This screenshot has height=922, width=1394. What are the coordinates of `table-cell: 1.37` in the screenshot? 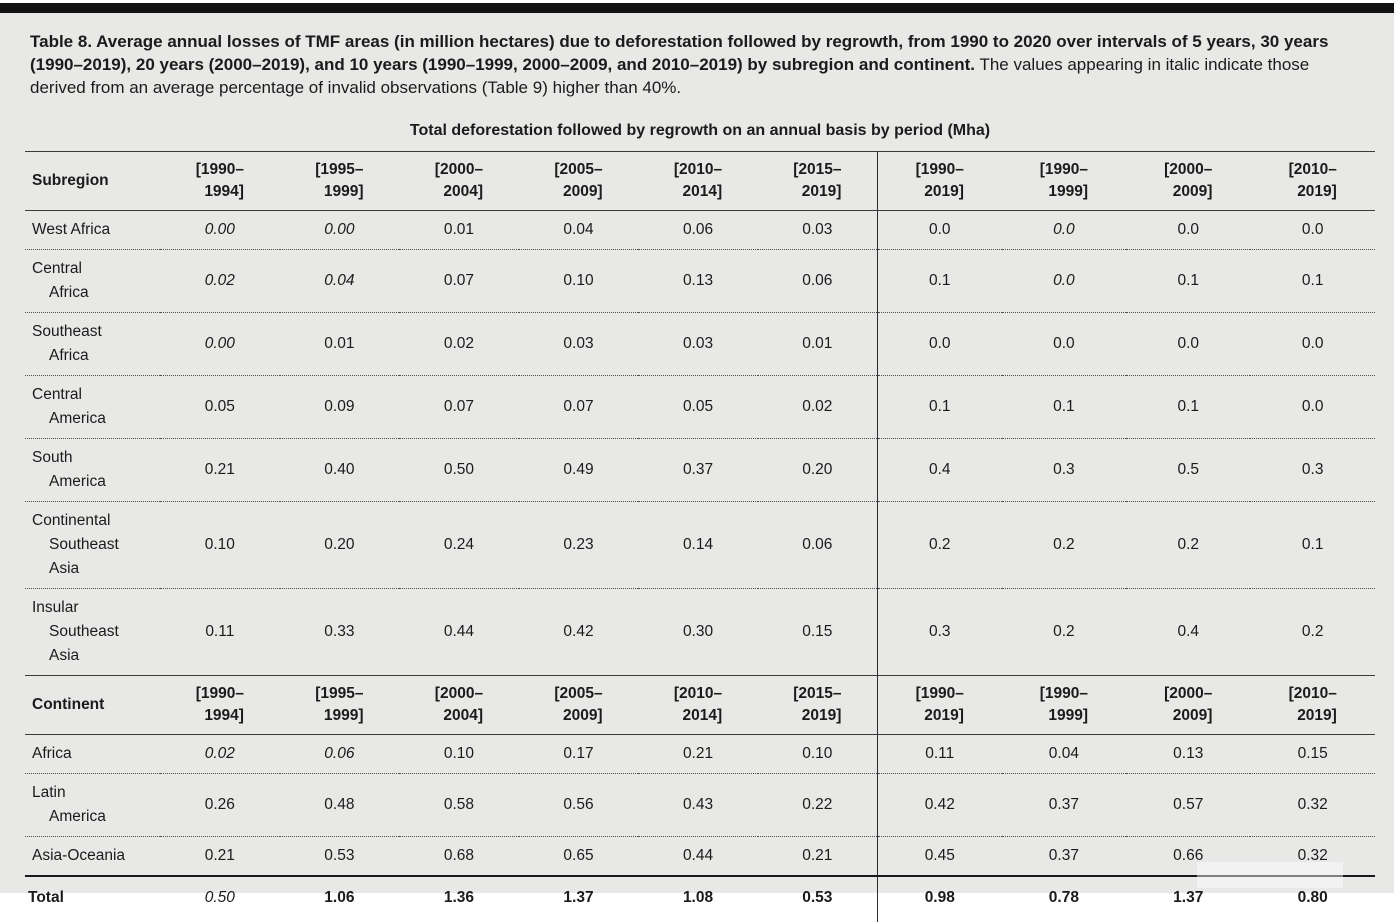 It's located at (578, 897).